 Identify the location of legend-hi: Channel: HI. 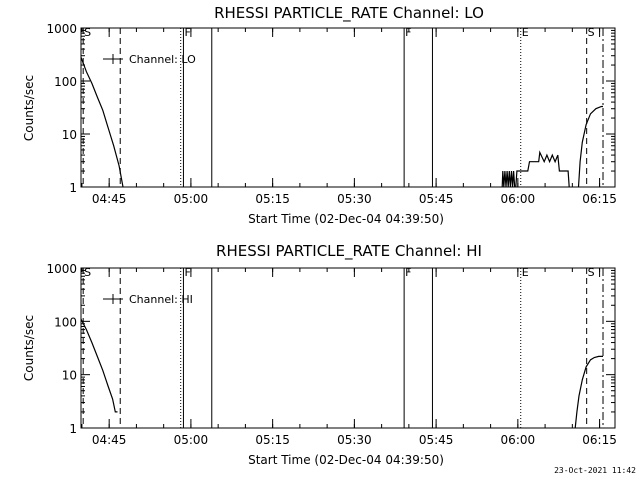
(148, 299).